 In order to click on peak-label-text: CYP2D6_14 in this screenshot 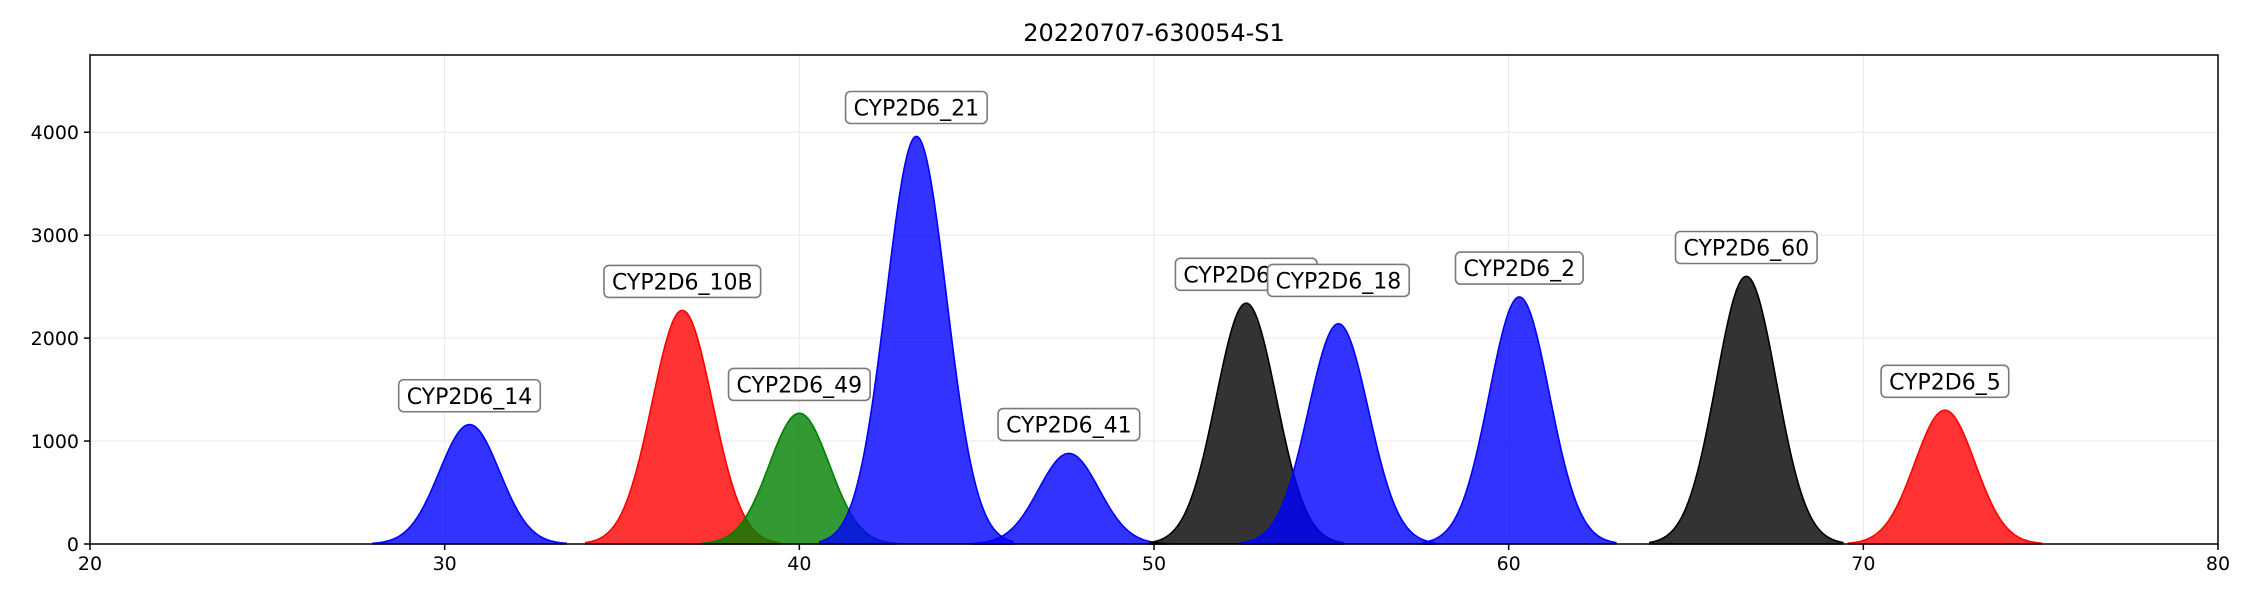, I will do `click(470, 397)`.